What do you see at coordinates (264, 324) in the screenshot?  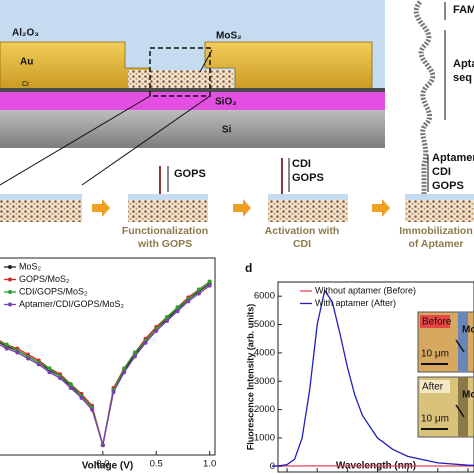 I see `y-tick-label: 5000` at bounding box center [264, 324].